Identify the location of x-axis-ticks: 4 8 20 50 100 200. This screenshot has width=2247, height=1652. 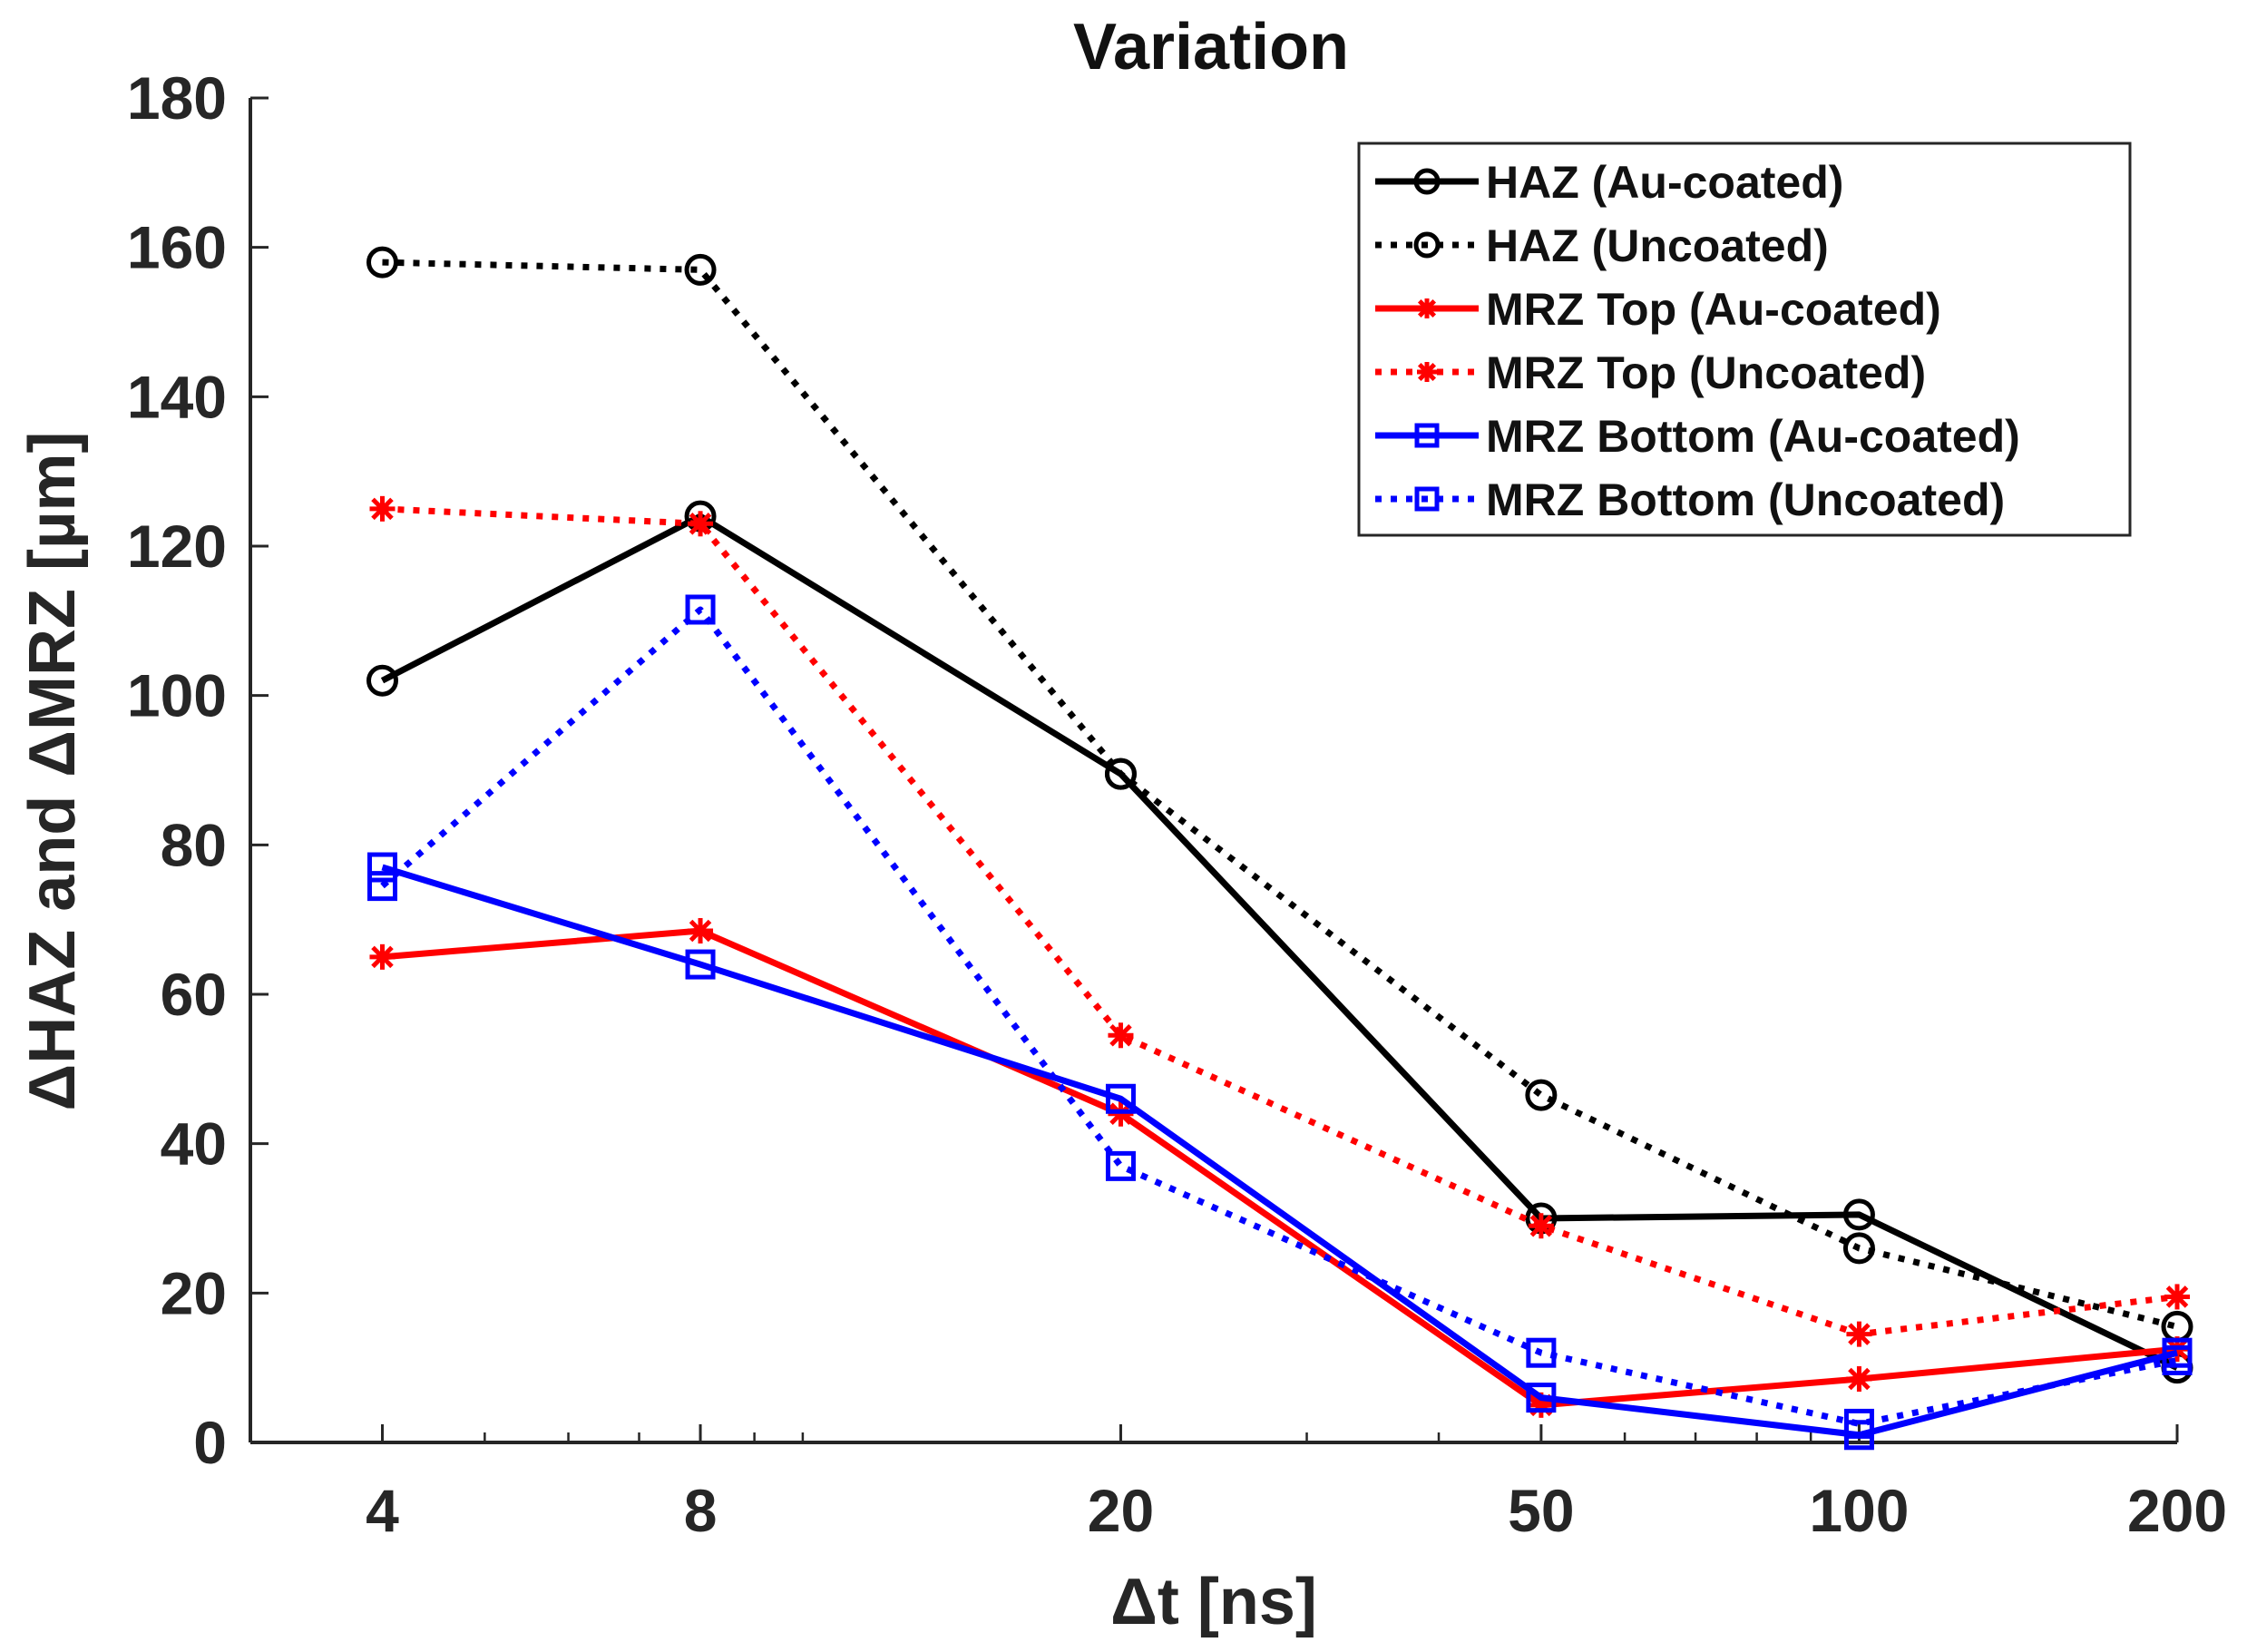
(1296, 1484).